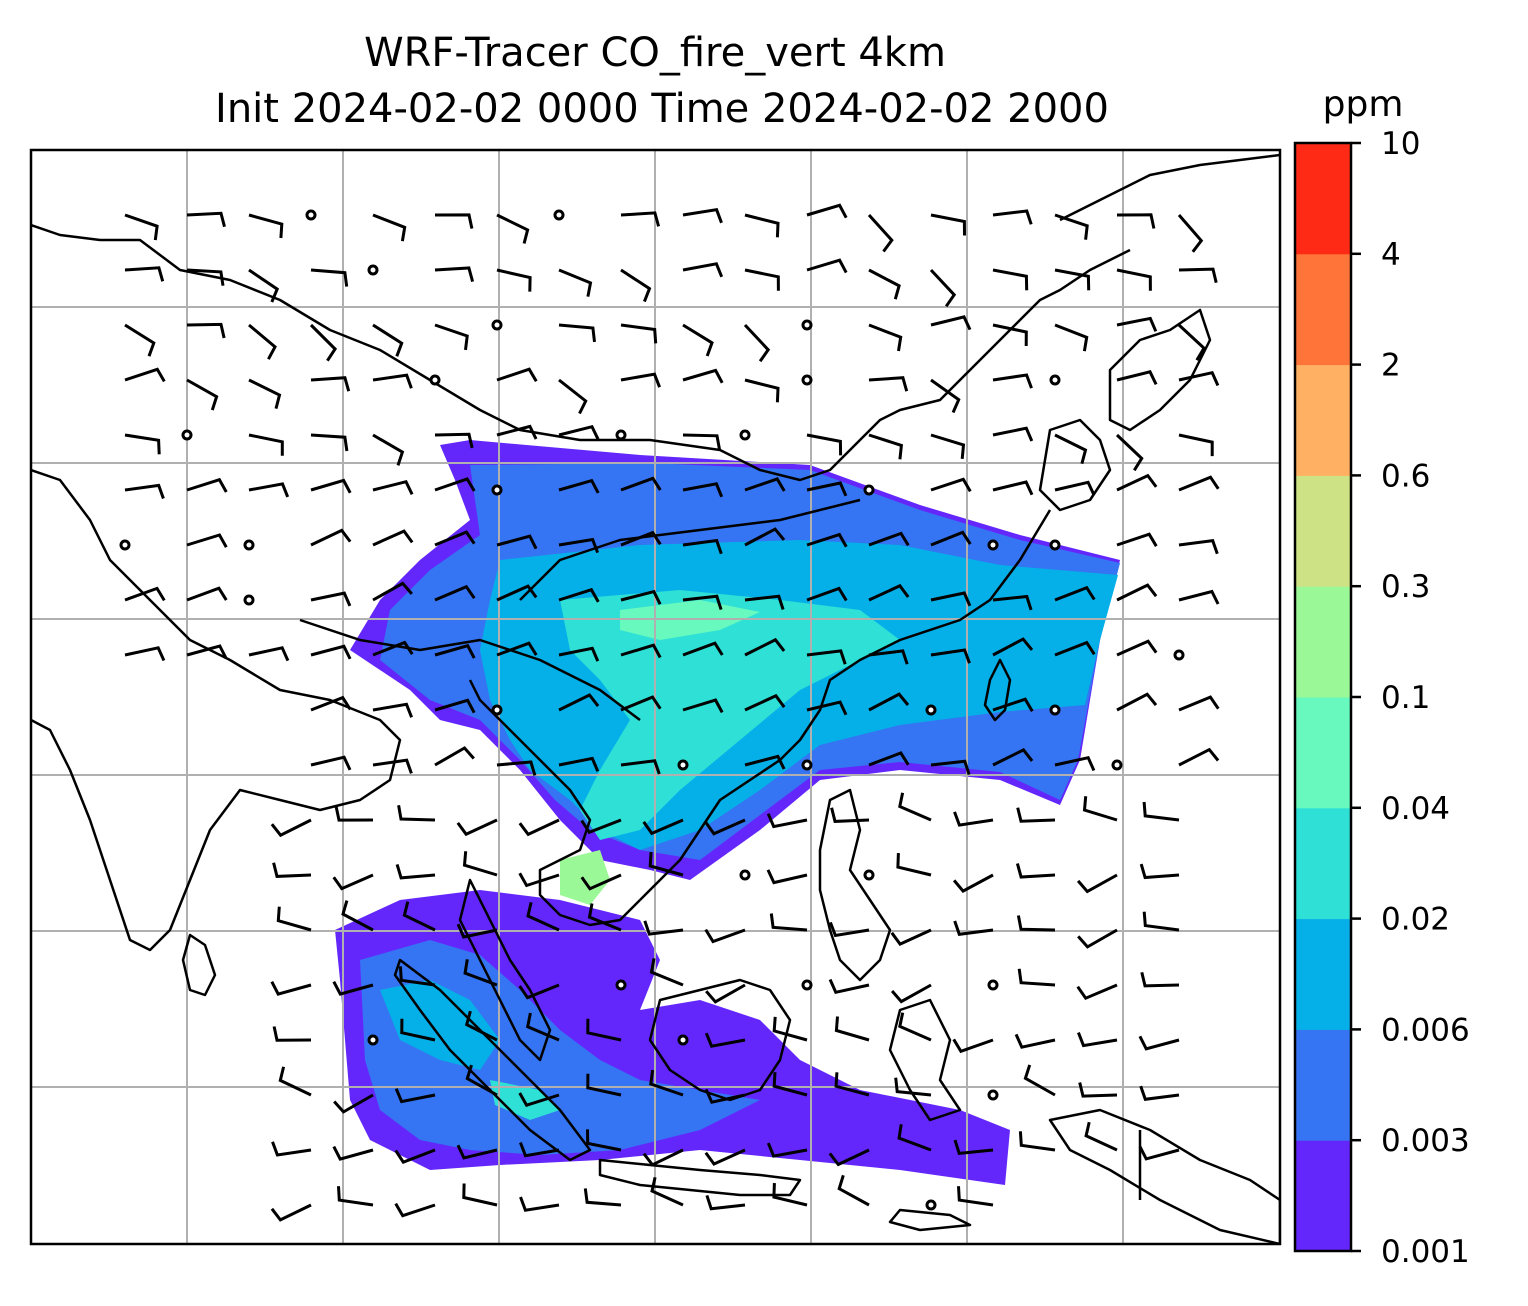 Image resolution: width=1528 pixels, height=1306 pixels. What do you see at coordinates (655, 53) in the screenshot?
I see `chart-title: WRF-Tracer CO_fire_vert 4km` at bounding box center [655, 53].